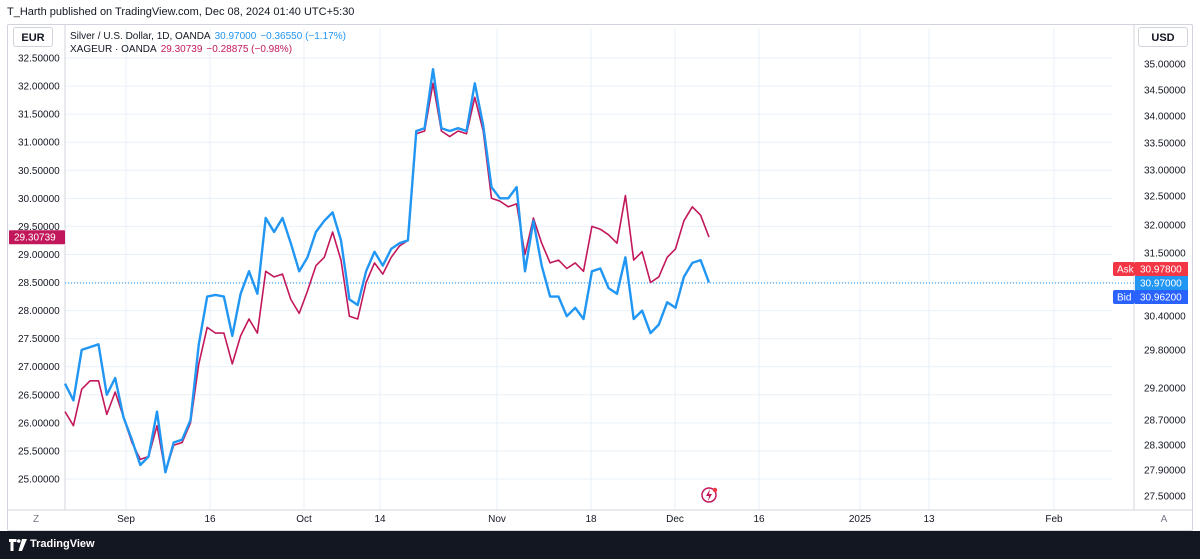 This screenshot has height=559, width=1200. What do you see at coordinates (140, 36) in the screenshot?
I see `legend-usd-name: Silver / U.S. Dollar, 1D, OANDA` at bounding box center [140, 36].